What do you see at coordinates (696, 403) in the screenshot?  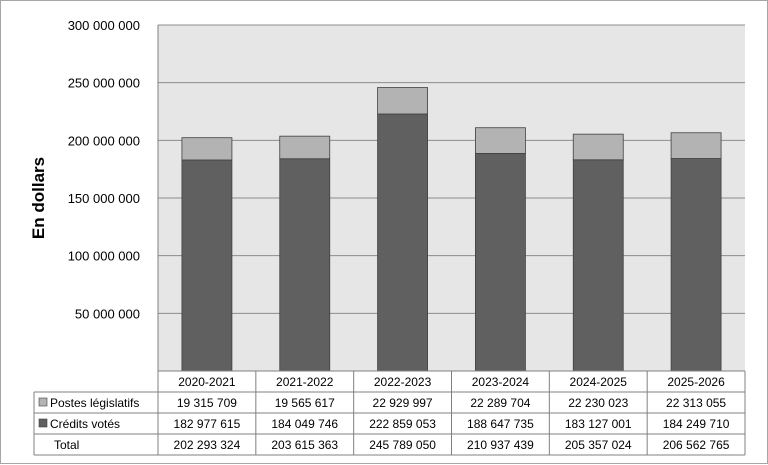 I see `data-label: 22 313 055` at bounding box center [696, 403].